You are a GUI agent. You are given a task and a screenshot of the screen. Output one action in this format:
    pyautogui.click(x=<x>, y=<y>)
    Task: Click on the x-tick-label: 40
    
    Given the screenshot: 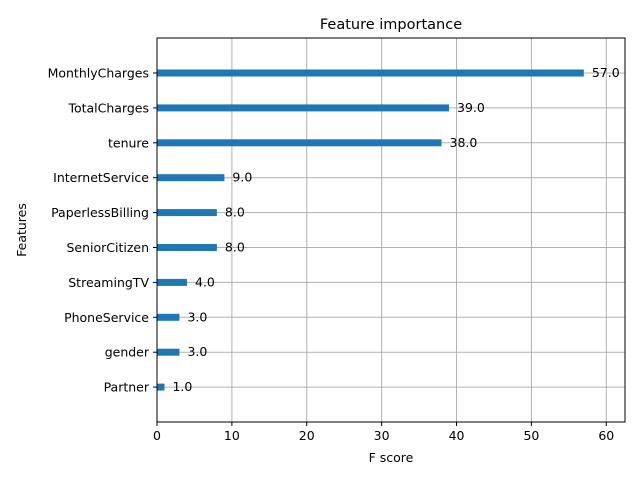 What is the action you would take?
    pyautogui.click(x=457, y=435)
    